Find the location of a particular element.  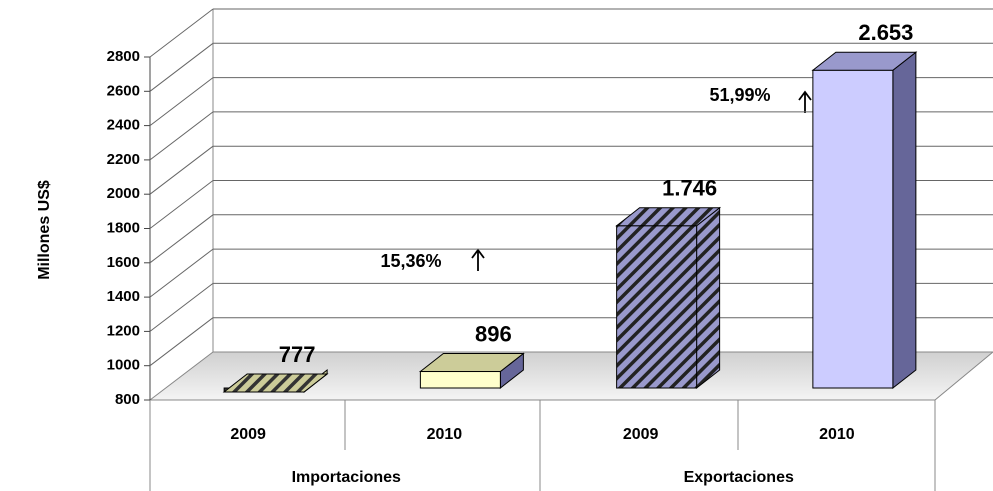

value-label: 2.653 is located at coordinates (885, 32).